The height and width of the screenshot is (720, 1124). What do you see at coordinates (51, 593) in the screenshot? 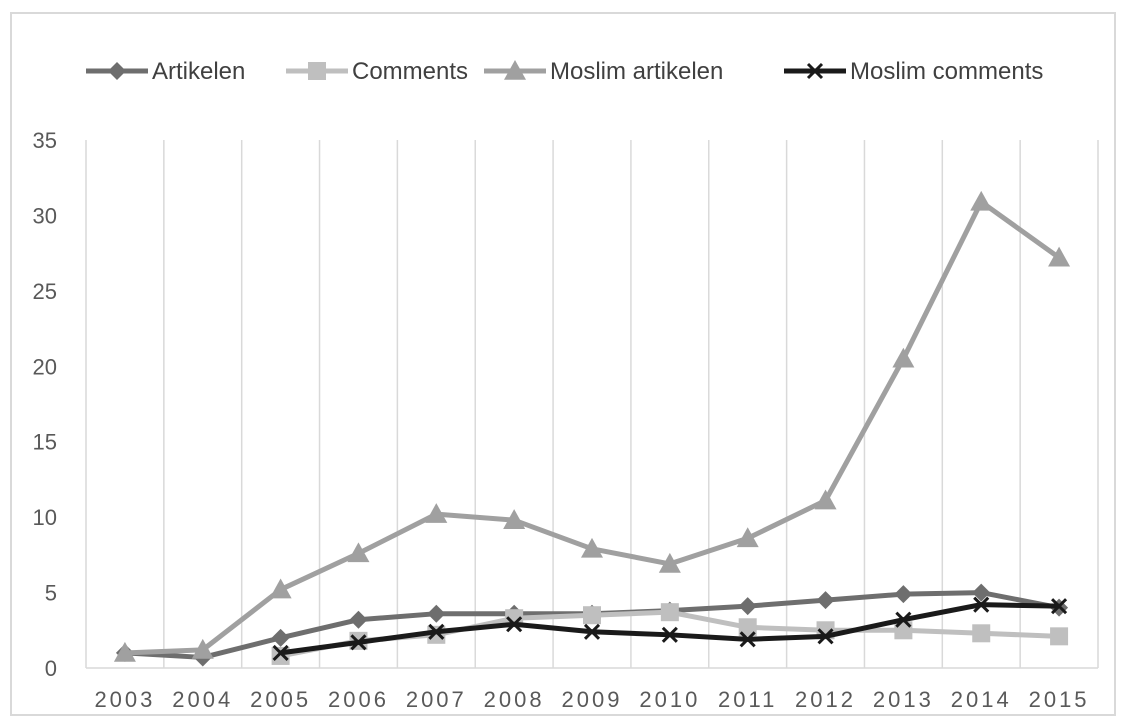
I see `y-tick-label: 5` at bounding box center [51, 593].